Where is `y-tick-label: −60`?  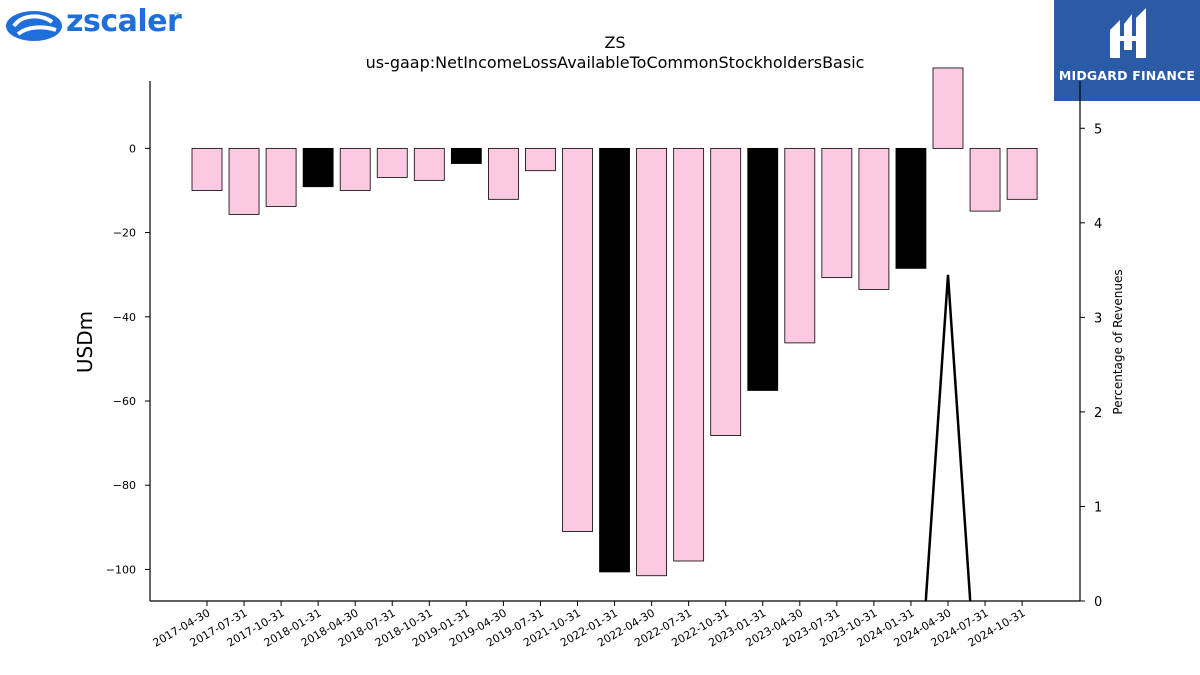 y-tick-label: −60 is located at coordinates (124, 401).